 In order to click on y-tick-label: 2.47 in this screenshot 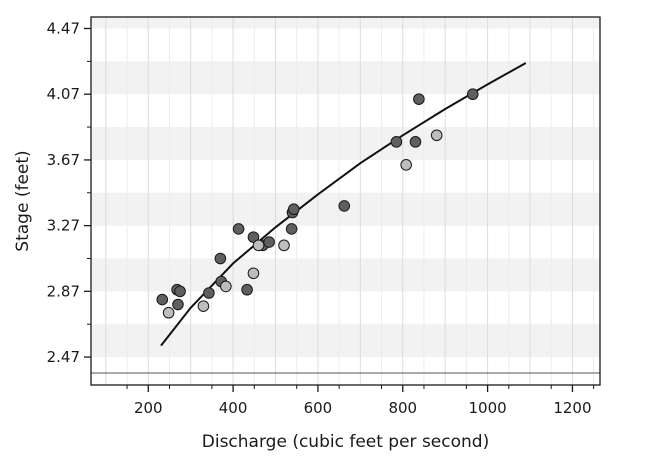, I will do `click(63, 357)`.